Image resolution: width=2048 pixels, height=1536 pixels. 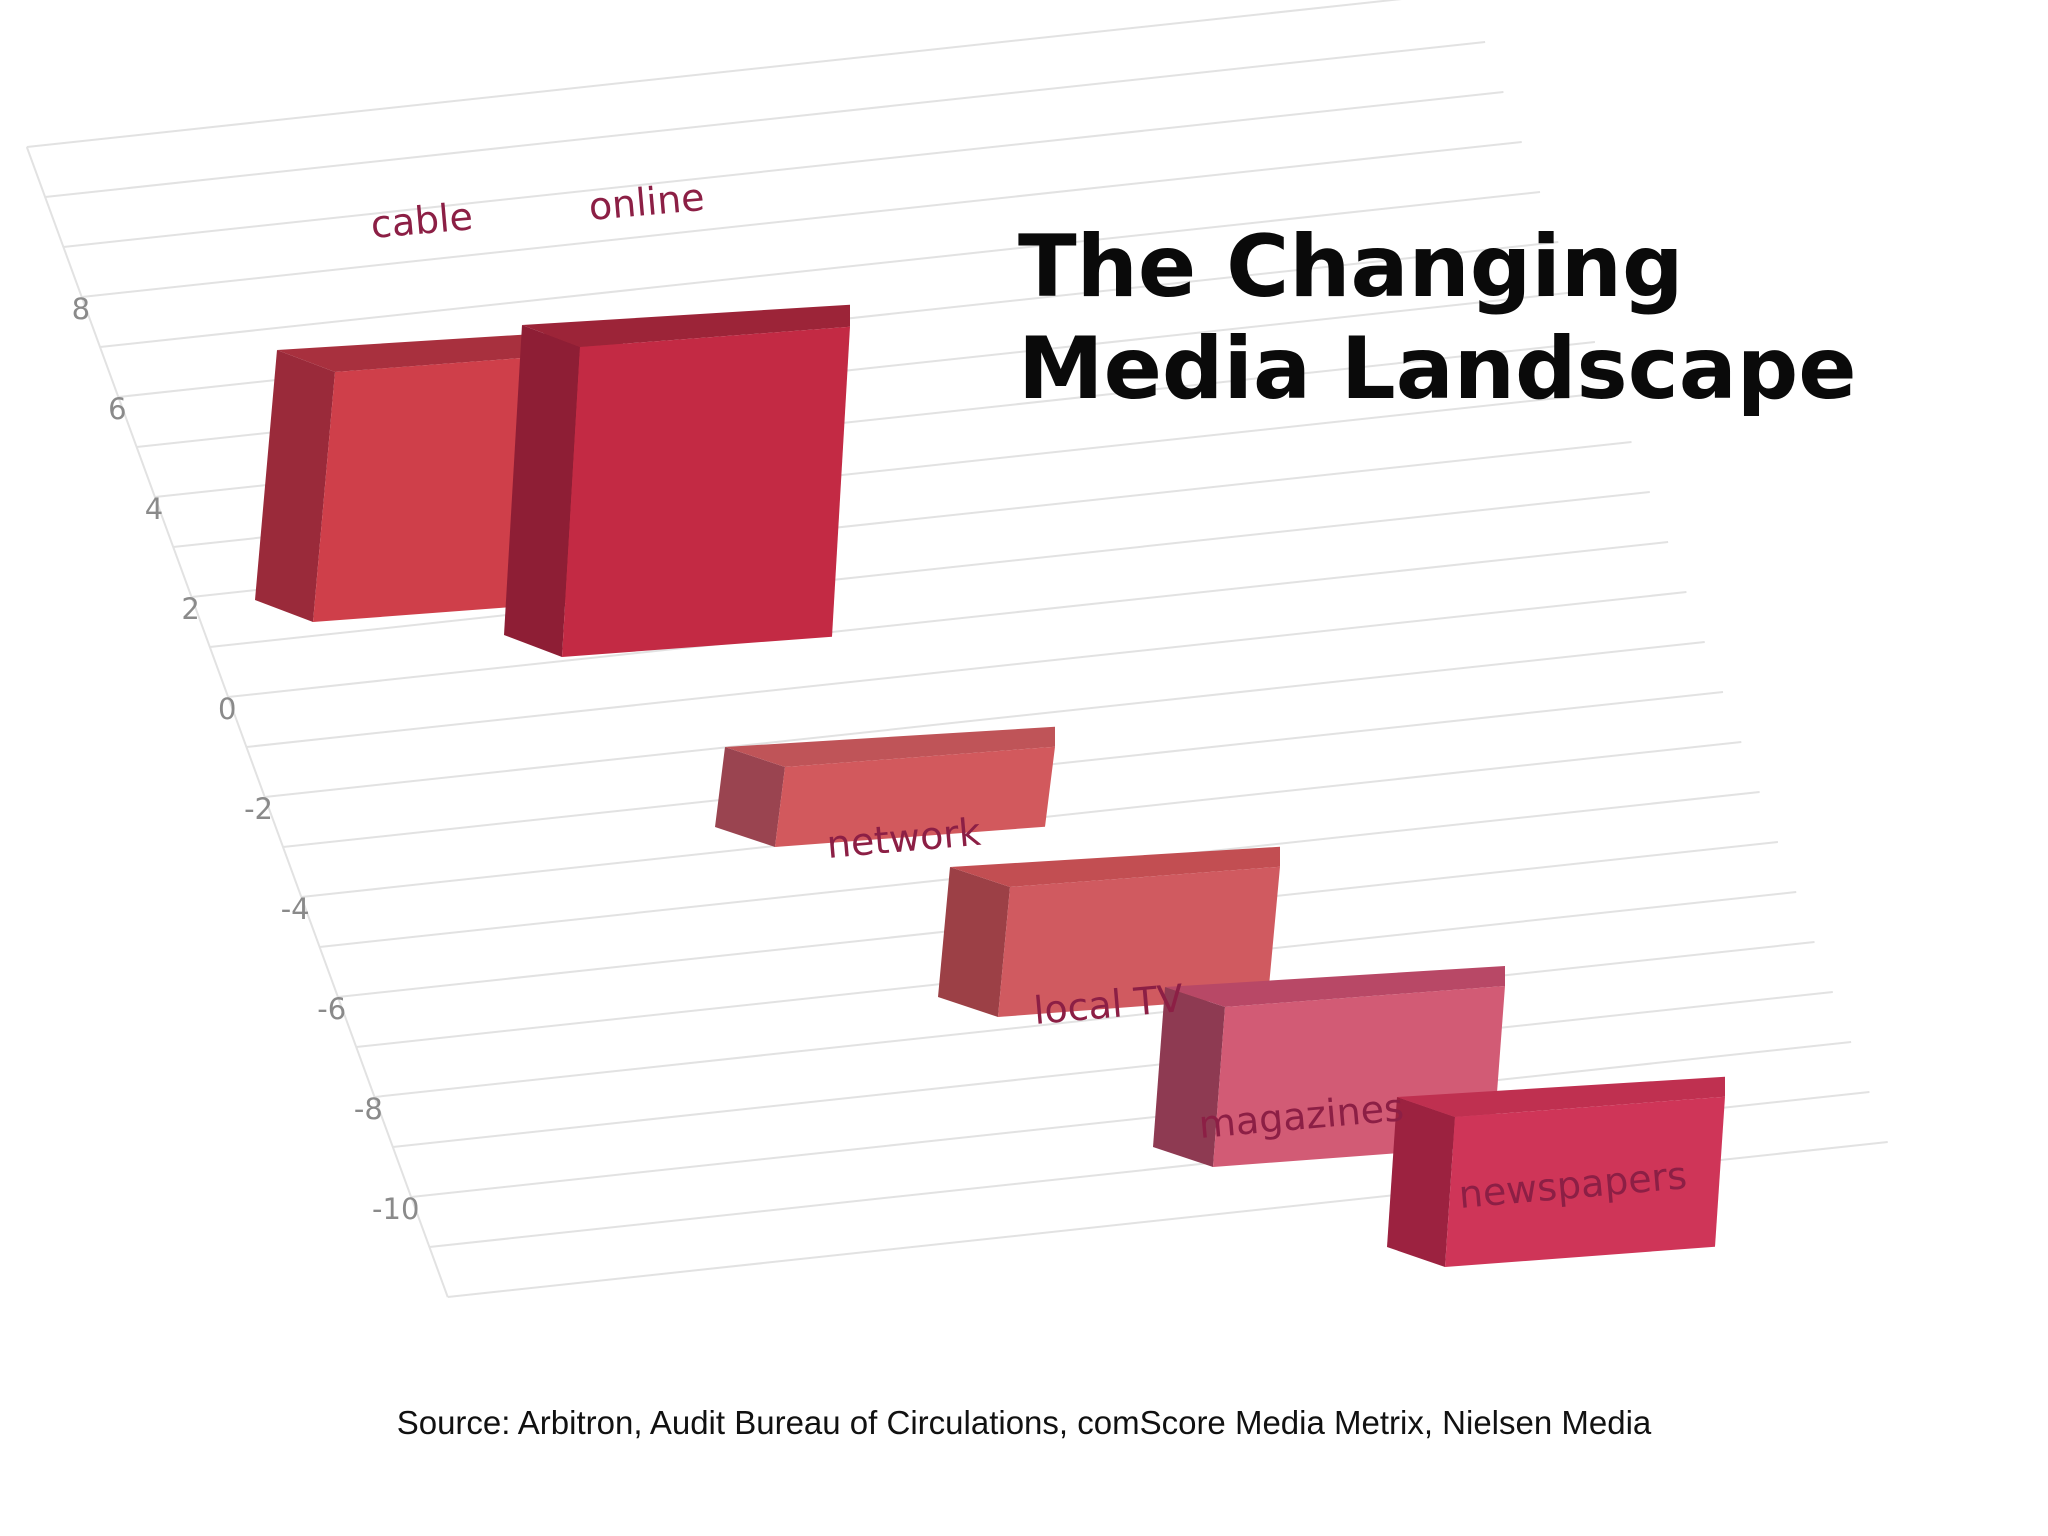 What do you see at coordinates (1437, 369) in the screenshot?
I see `title-line-2: Media Landscape` at bounding box center [1437, 369].